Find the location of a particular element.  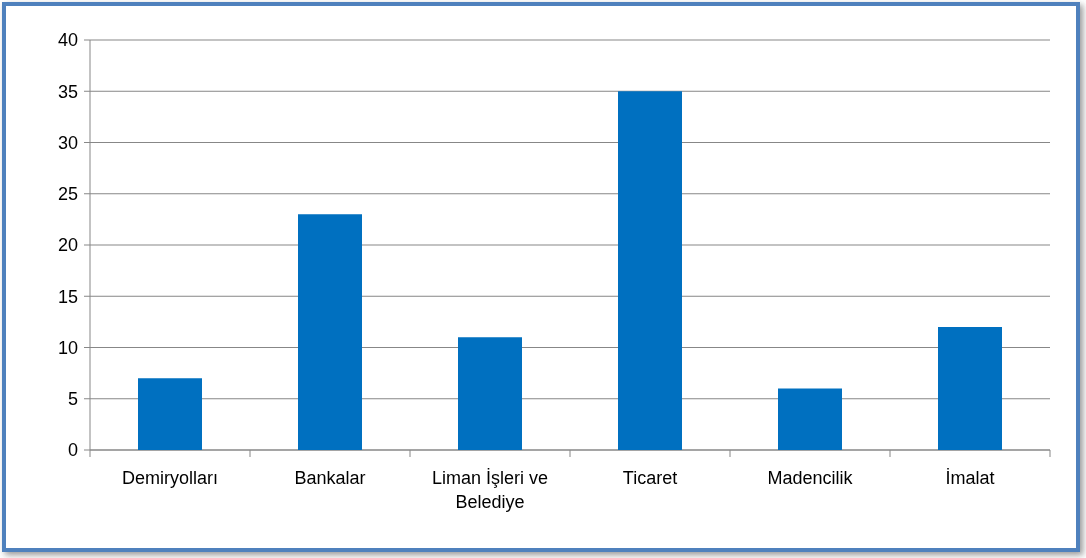

x-tick-label: Bankalar is located at coordinates (330, 478).